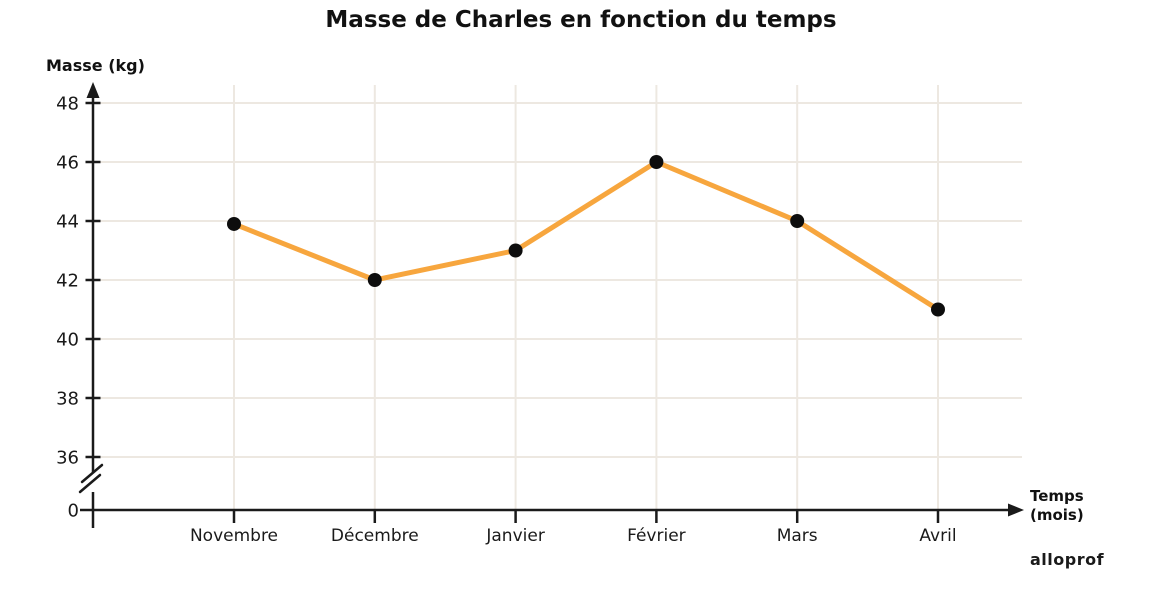 The width and height of the screenshot is (1162, 599). Describe the element at coordinates (67, 222) in the screenshot. I see `y-tick-label: 44` at that location.